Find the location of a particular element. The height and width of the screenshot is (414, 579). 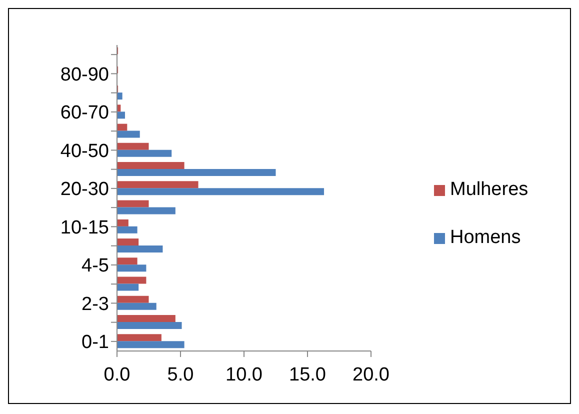

legend-label: Mulheres is located at coordinates (489, 190).